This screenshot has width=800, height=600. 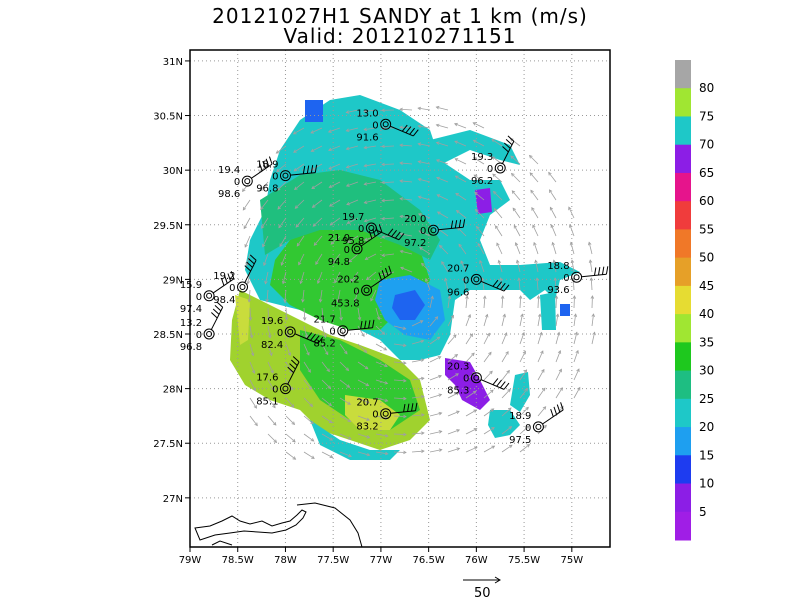 What do you see at coordinates (285, 175) in the screenshot?
I see `station-inner-circle` at bounding box center [285, 175].